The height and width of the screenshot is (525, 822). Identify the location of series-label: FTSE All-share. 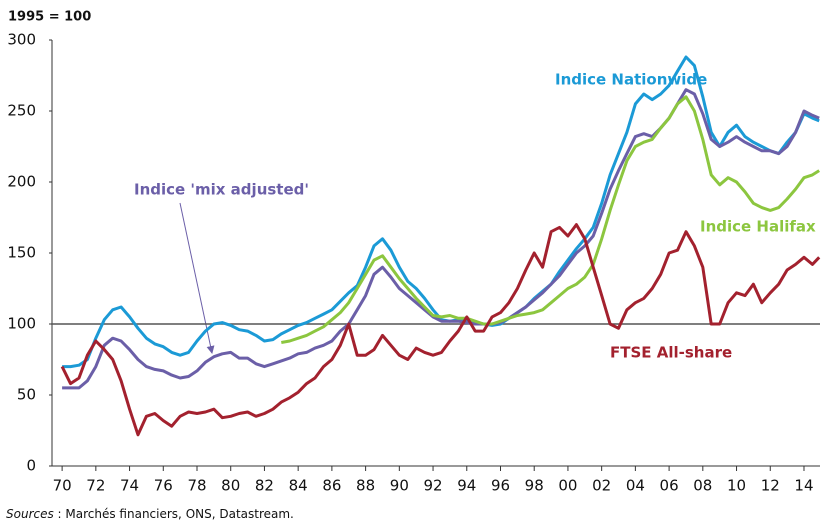
(671, 353).